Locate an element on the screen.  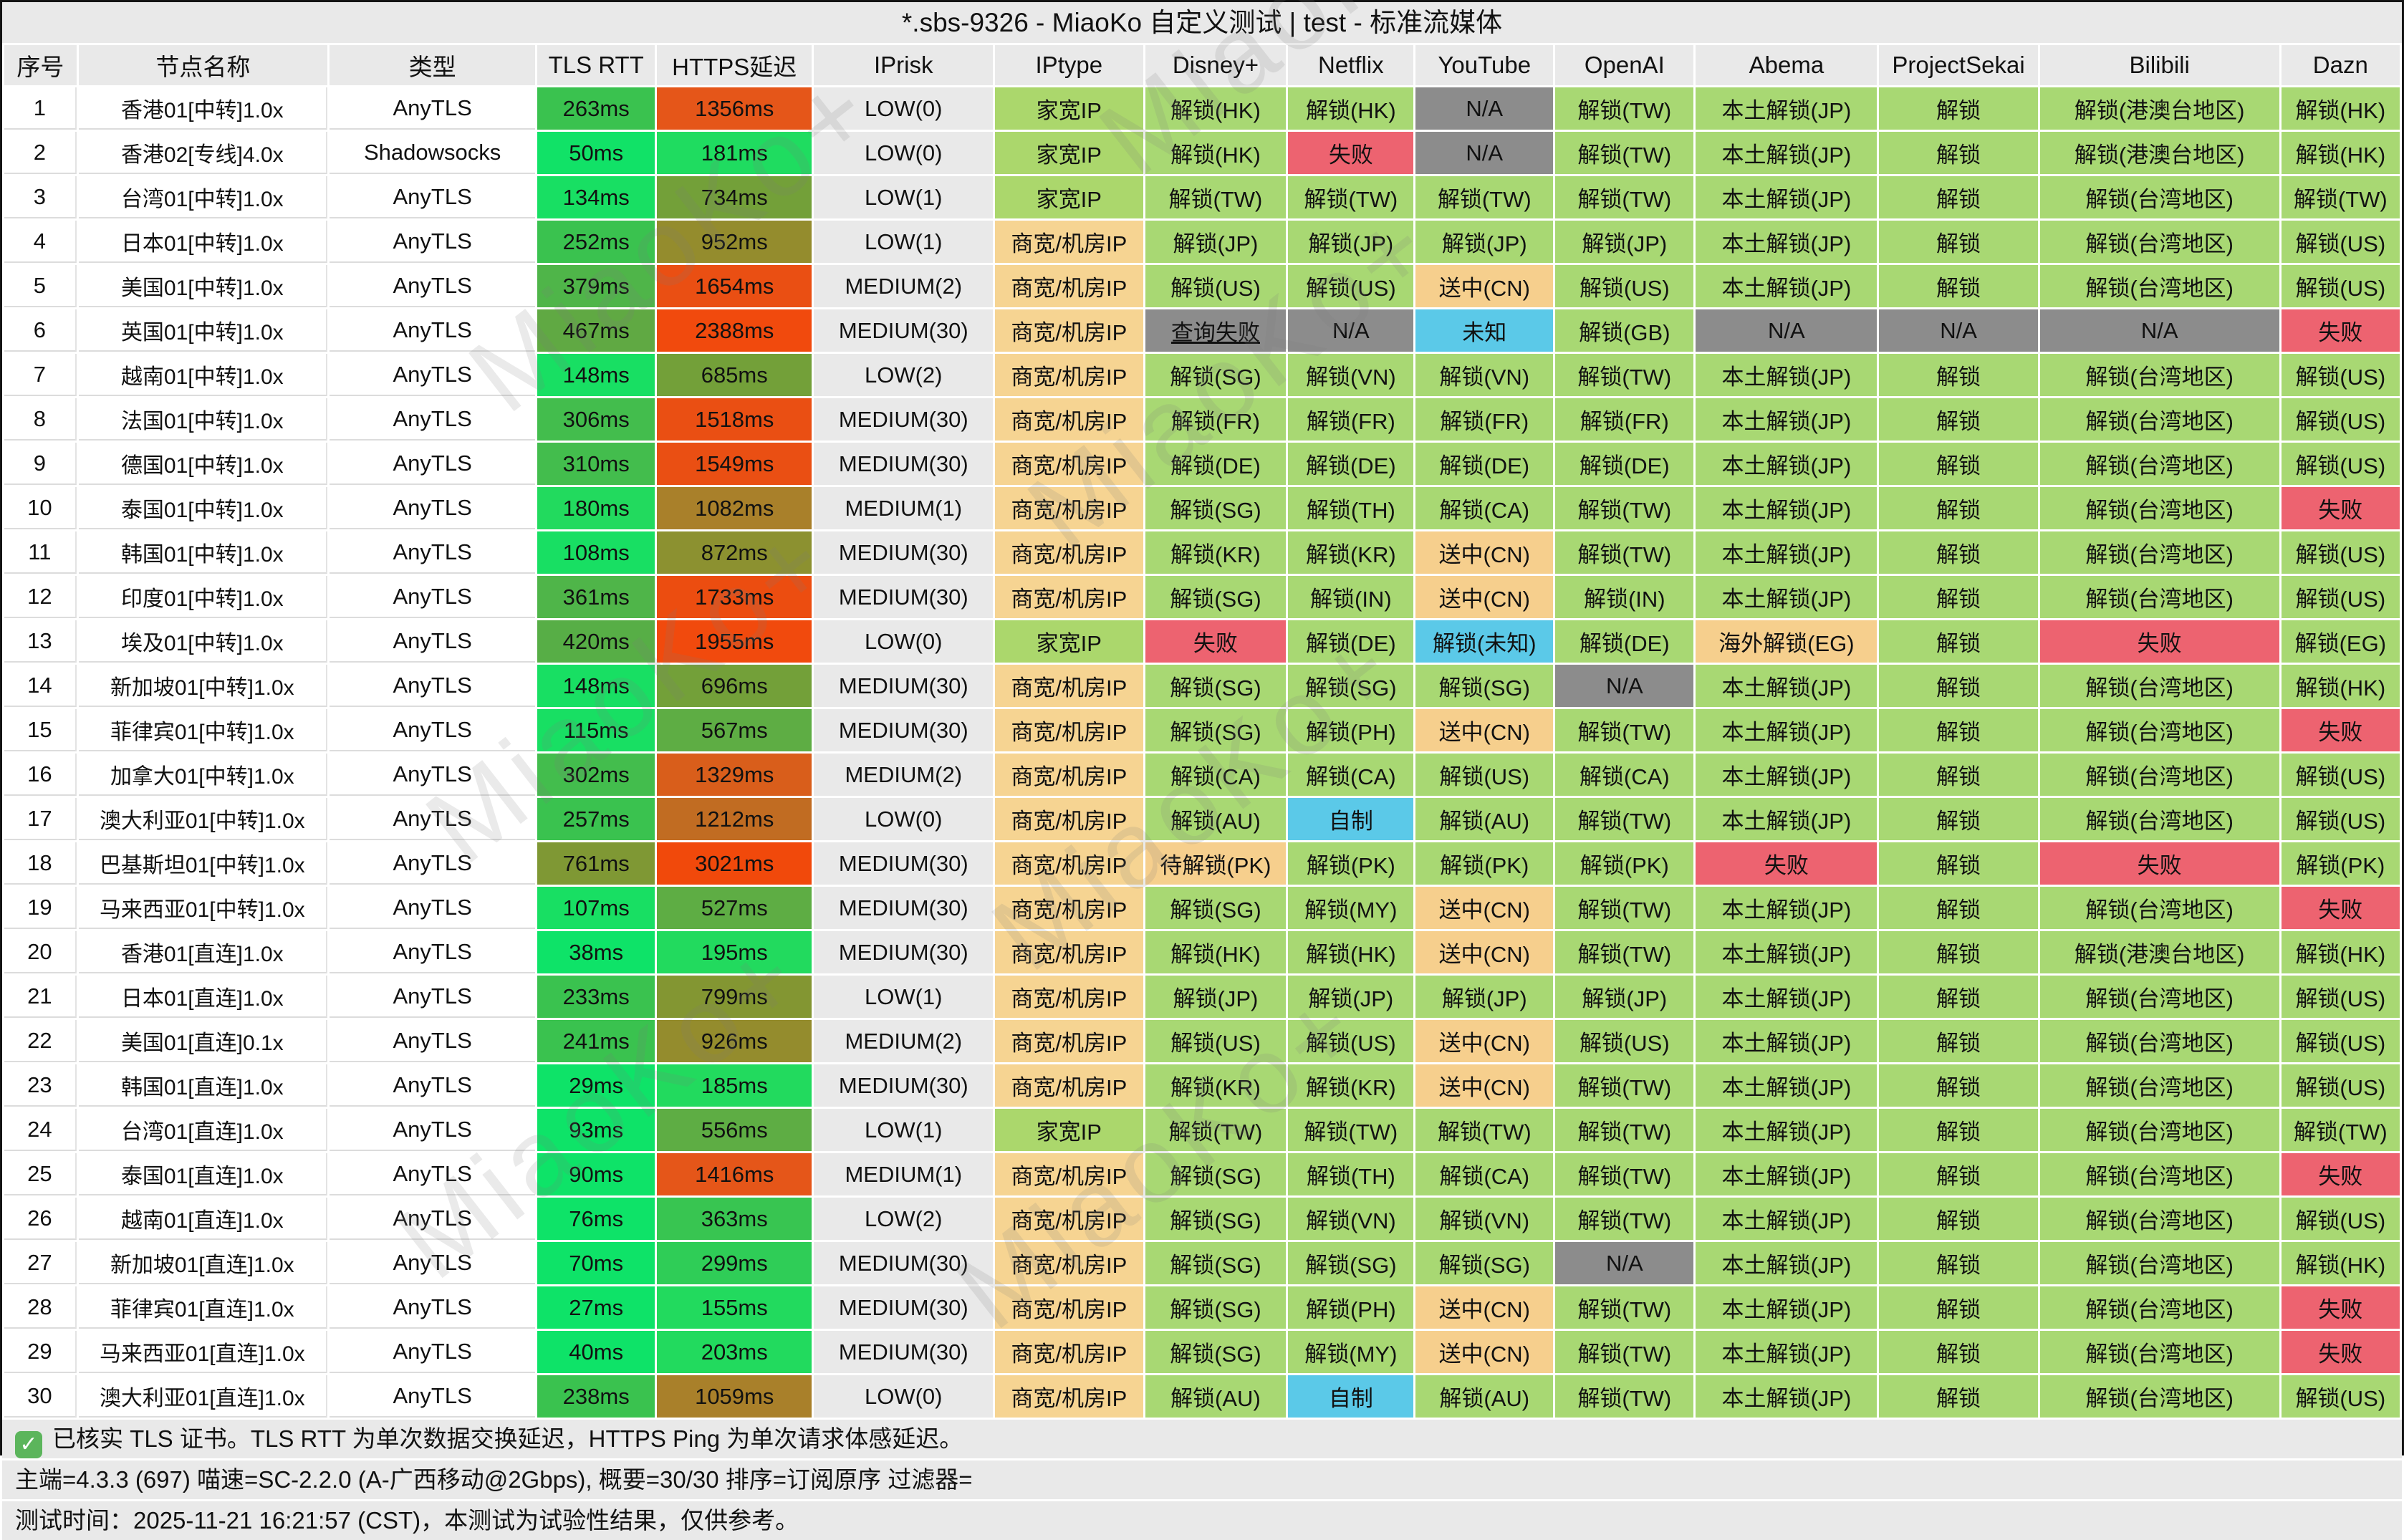
cell-https-latency: 299ms is located at coordinates (734, 1263).